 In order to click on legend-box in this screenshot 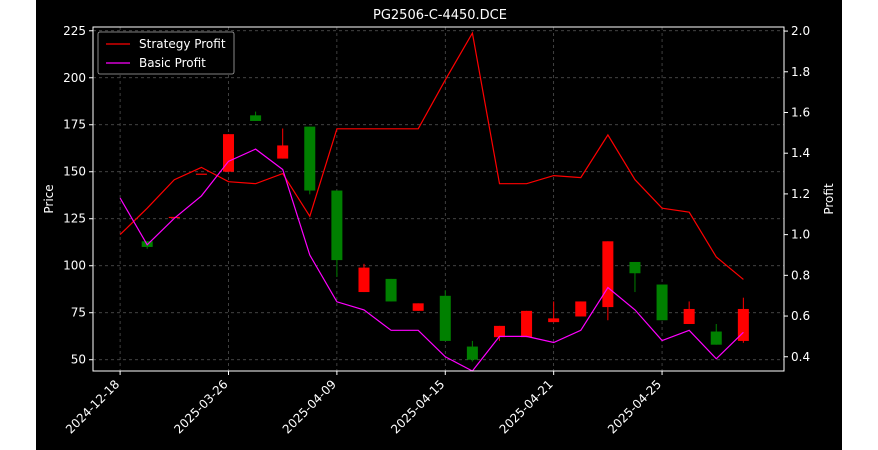, I will do `click(166, 53)`.